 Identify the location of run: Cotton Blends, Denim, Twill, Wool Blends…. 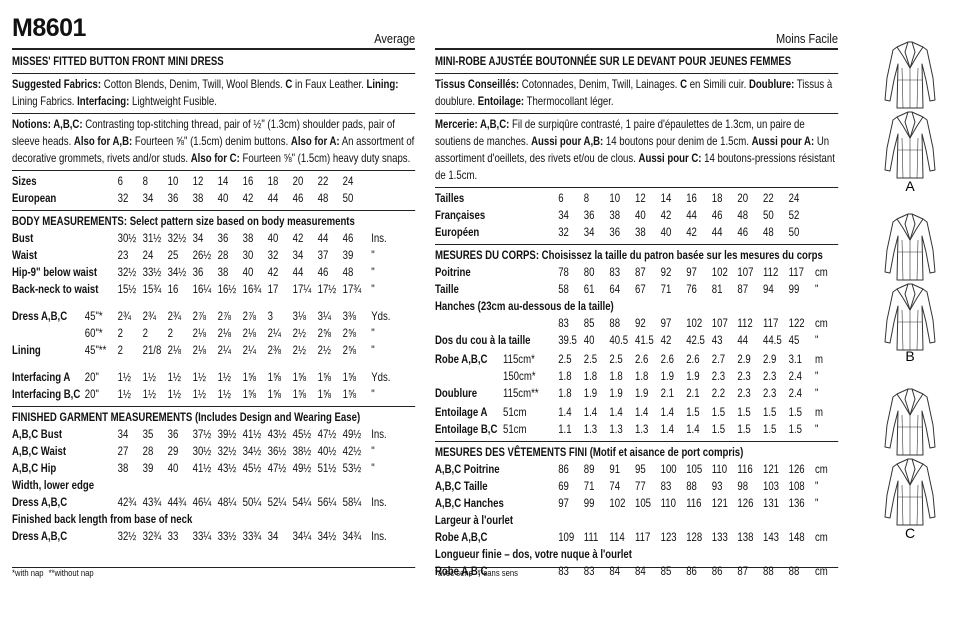
(193, 84).